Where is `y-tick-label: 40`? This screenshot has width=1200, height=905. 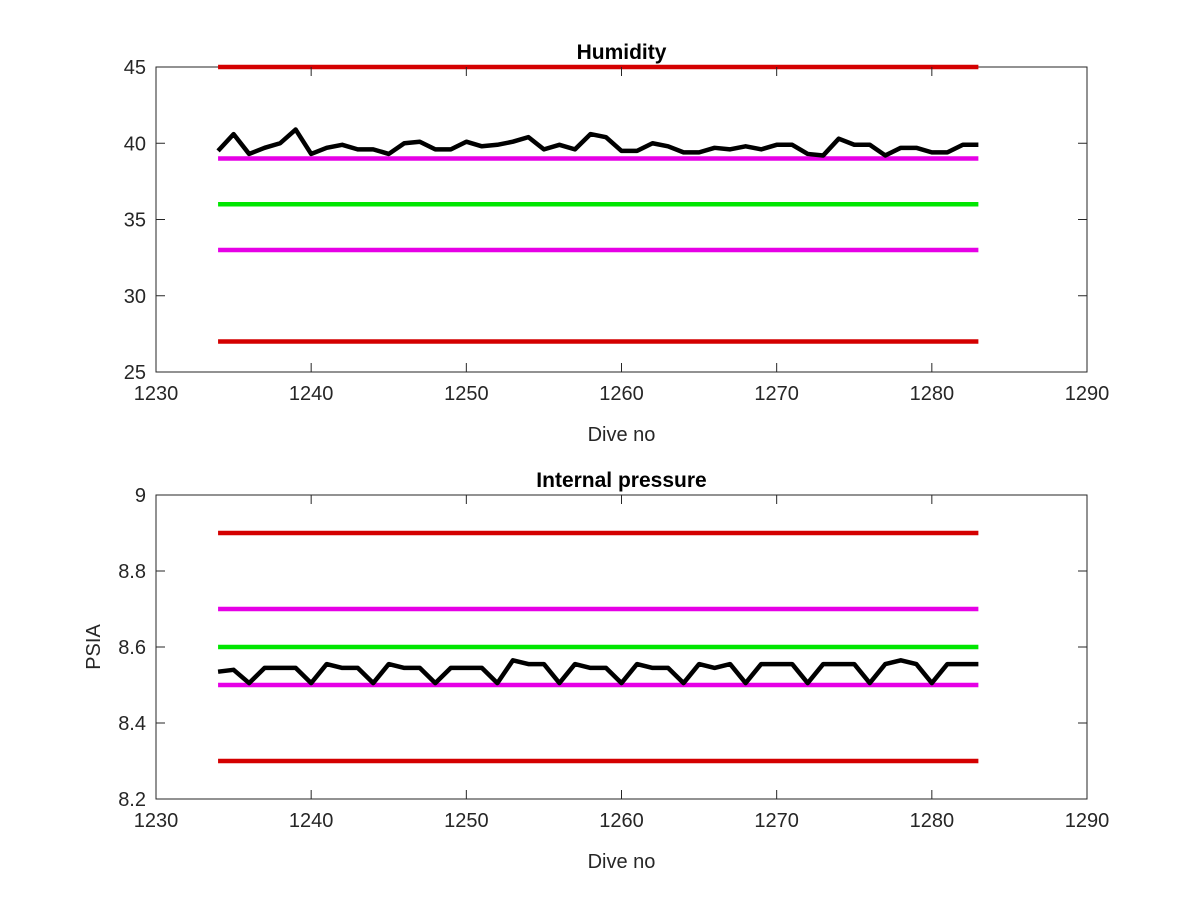 y-tick-label: 40 is located at coordinates (135, 144).